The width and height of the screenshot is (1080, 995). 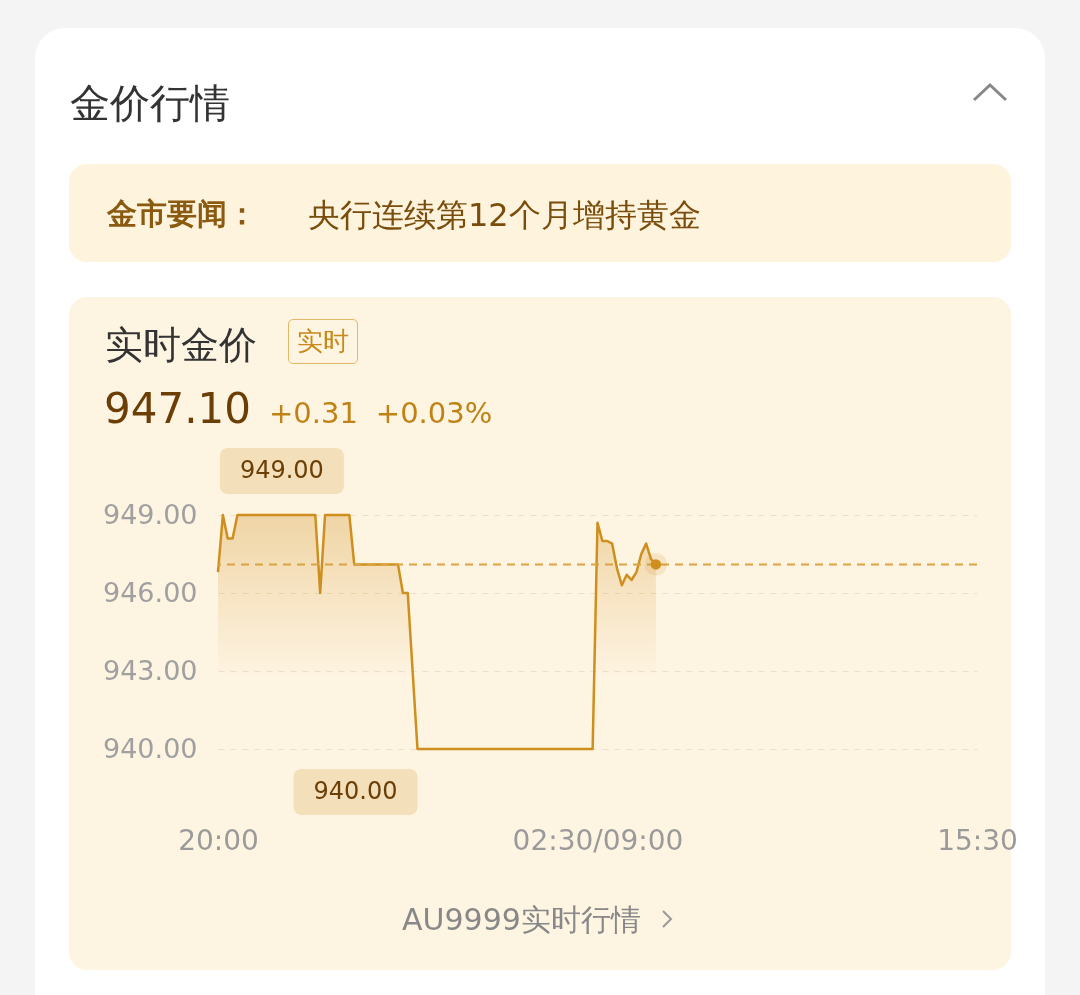 What do you see at coordinates (150, 670) in the screenshot?
I see `y-tick-label: 943.00` at bounding box center [150, 670].